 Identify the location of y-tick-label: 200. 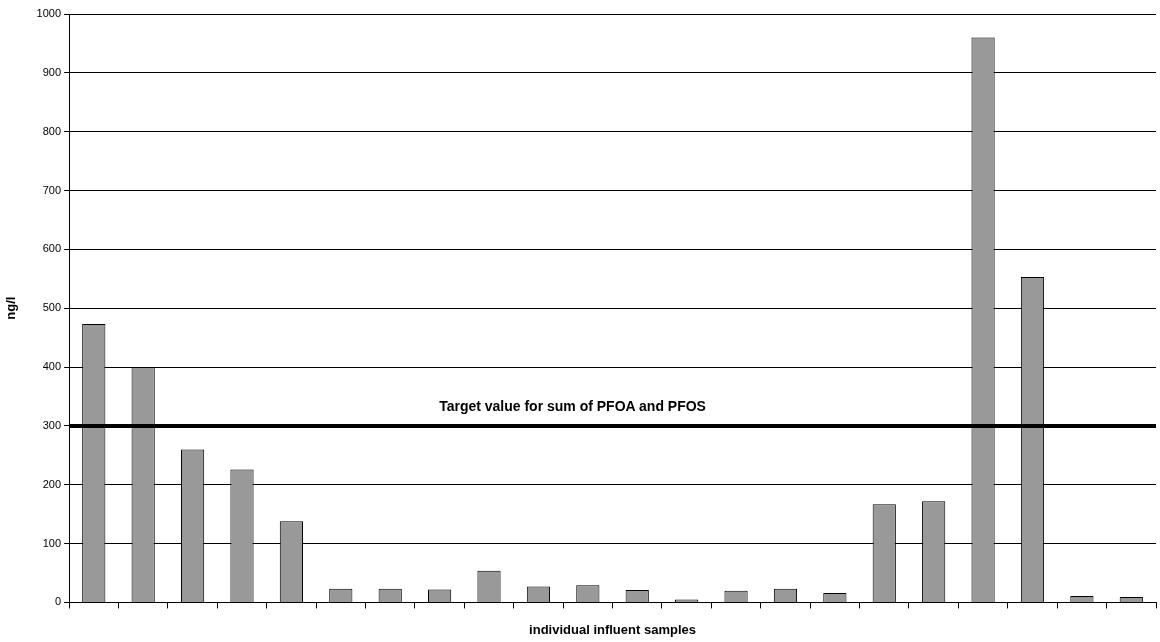
(52, 483).